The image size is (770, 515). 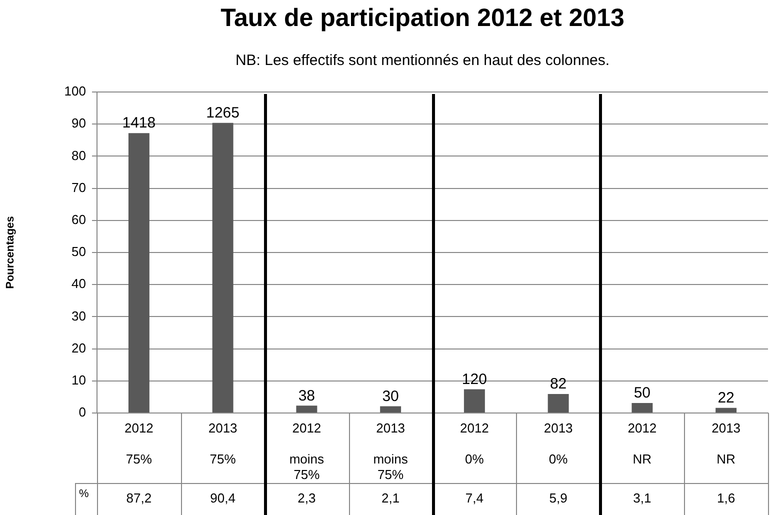 I want to click on annotation: 1418, so click(x=139, y=123).